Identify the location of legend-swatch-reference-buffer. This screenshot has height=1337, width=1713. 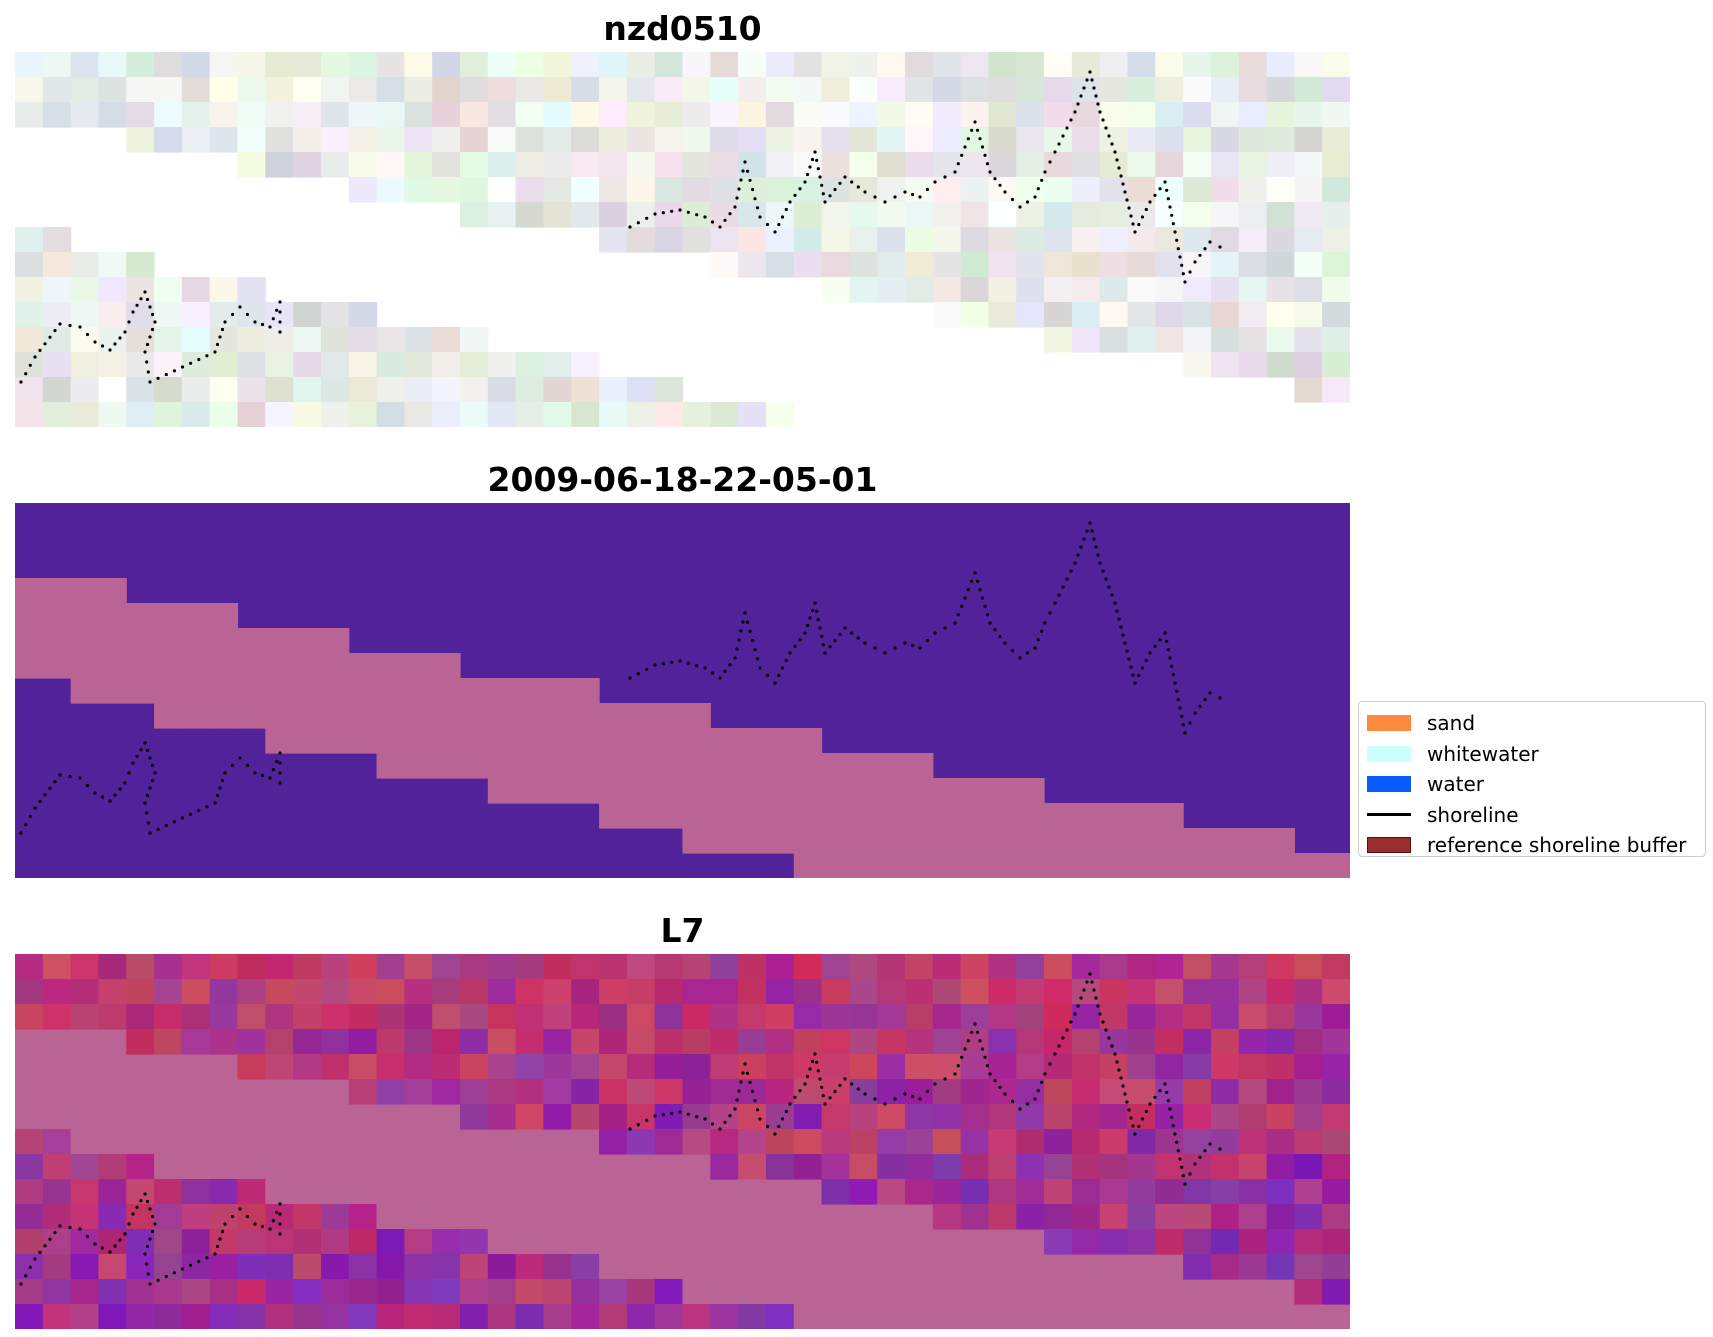
(1389, 845).